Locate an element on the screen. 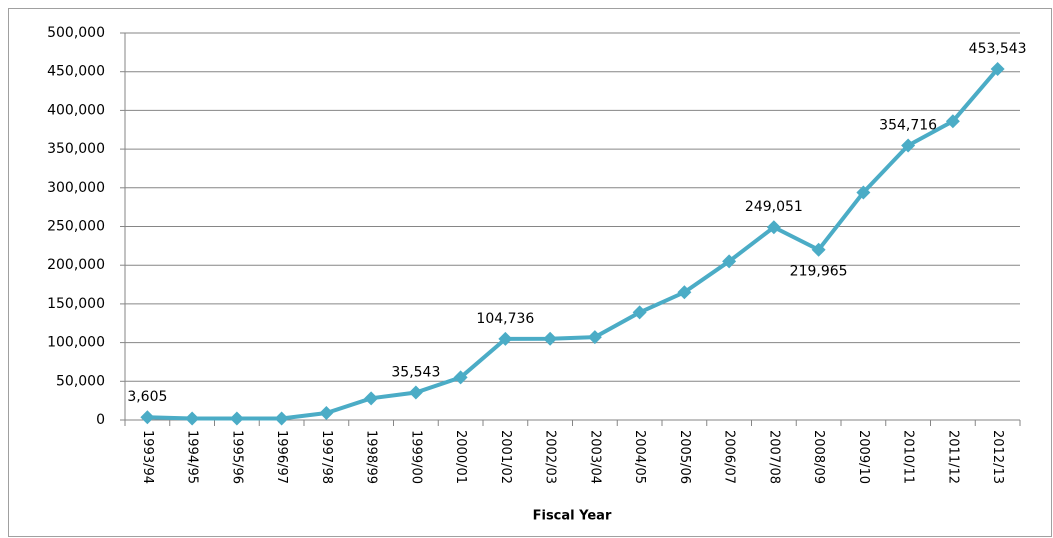  x-tick-label: 2010/11 is located at coordinates (908, 457).